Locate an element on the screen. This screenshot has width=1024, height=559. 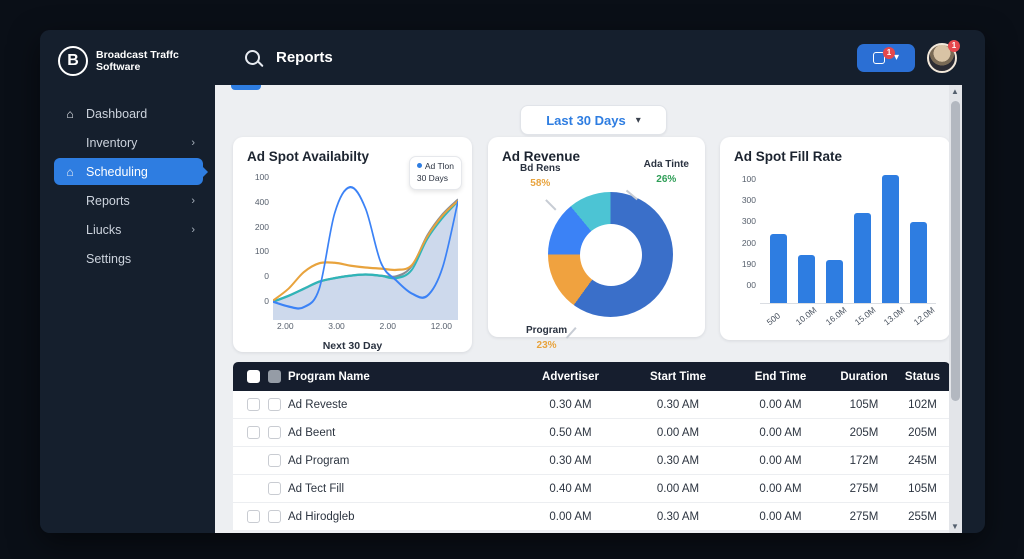
table-cell: 102M is located at coordinates (922, 404).